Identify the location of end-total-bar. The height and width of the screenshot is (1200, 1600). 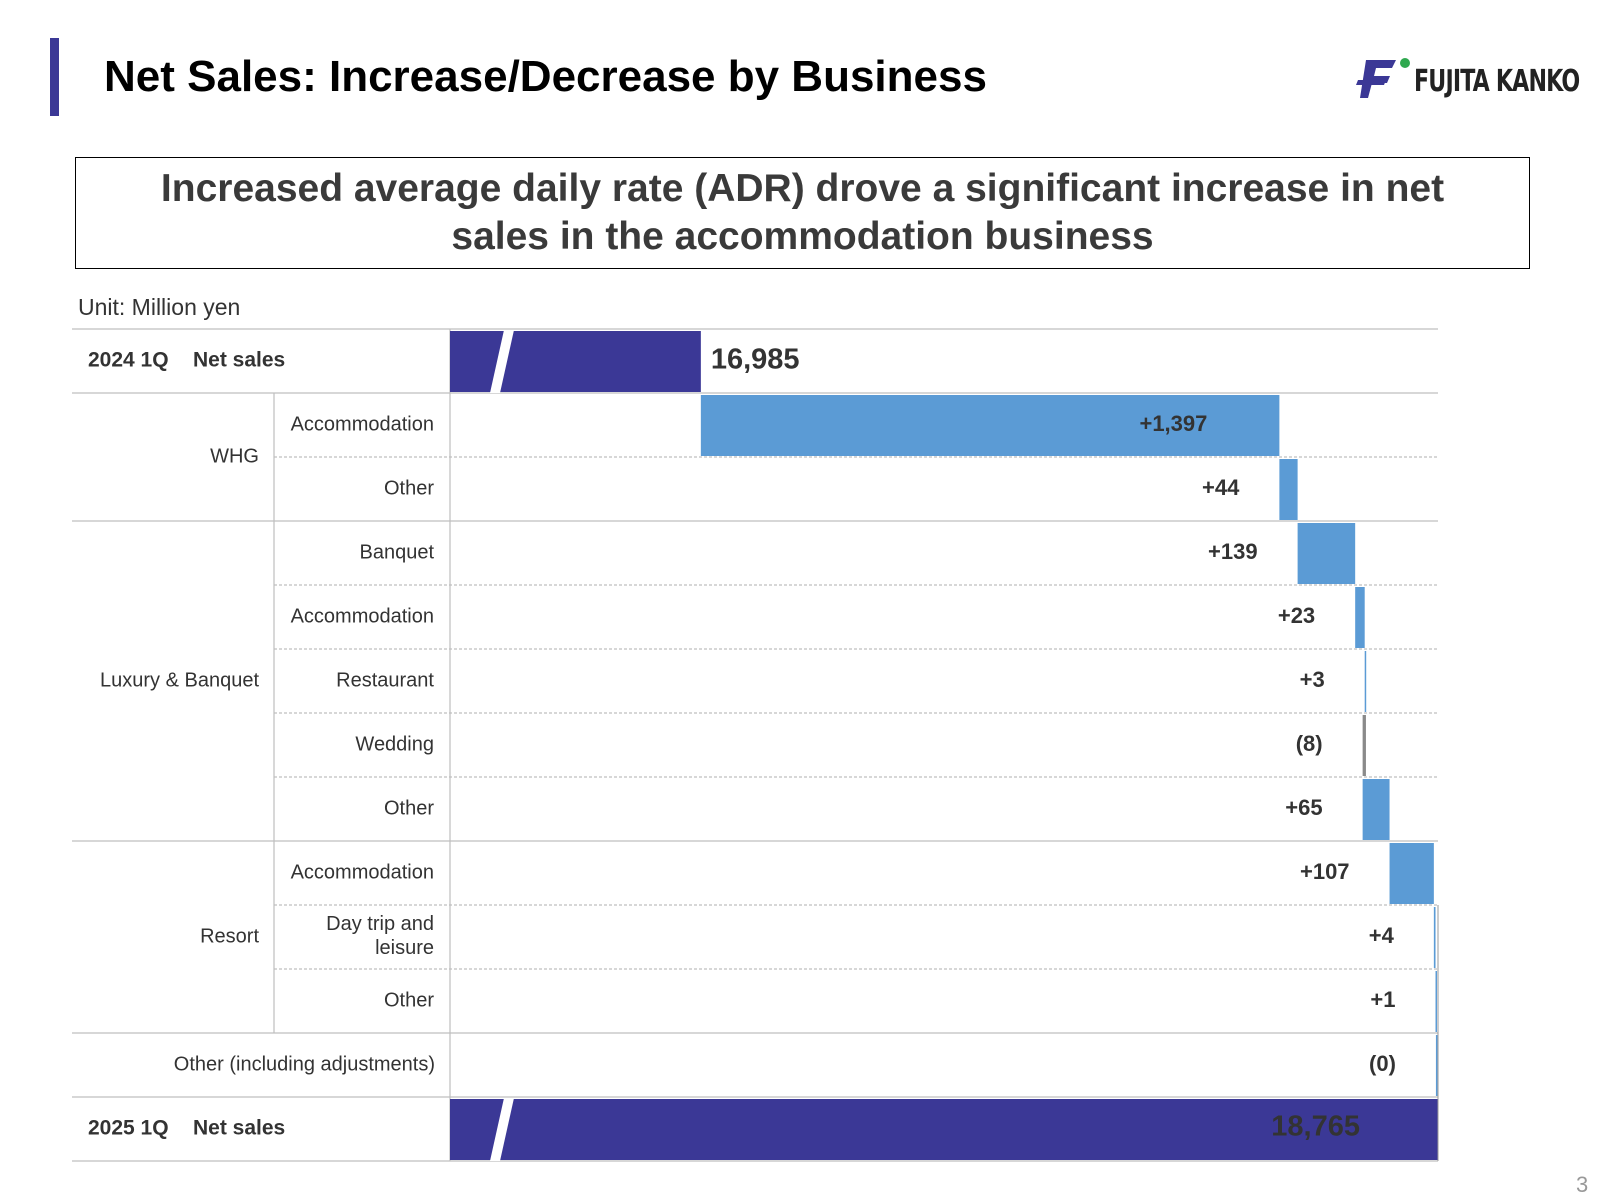
(944, 1129).